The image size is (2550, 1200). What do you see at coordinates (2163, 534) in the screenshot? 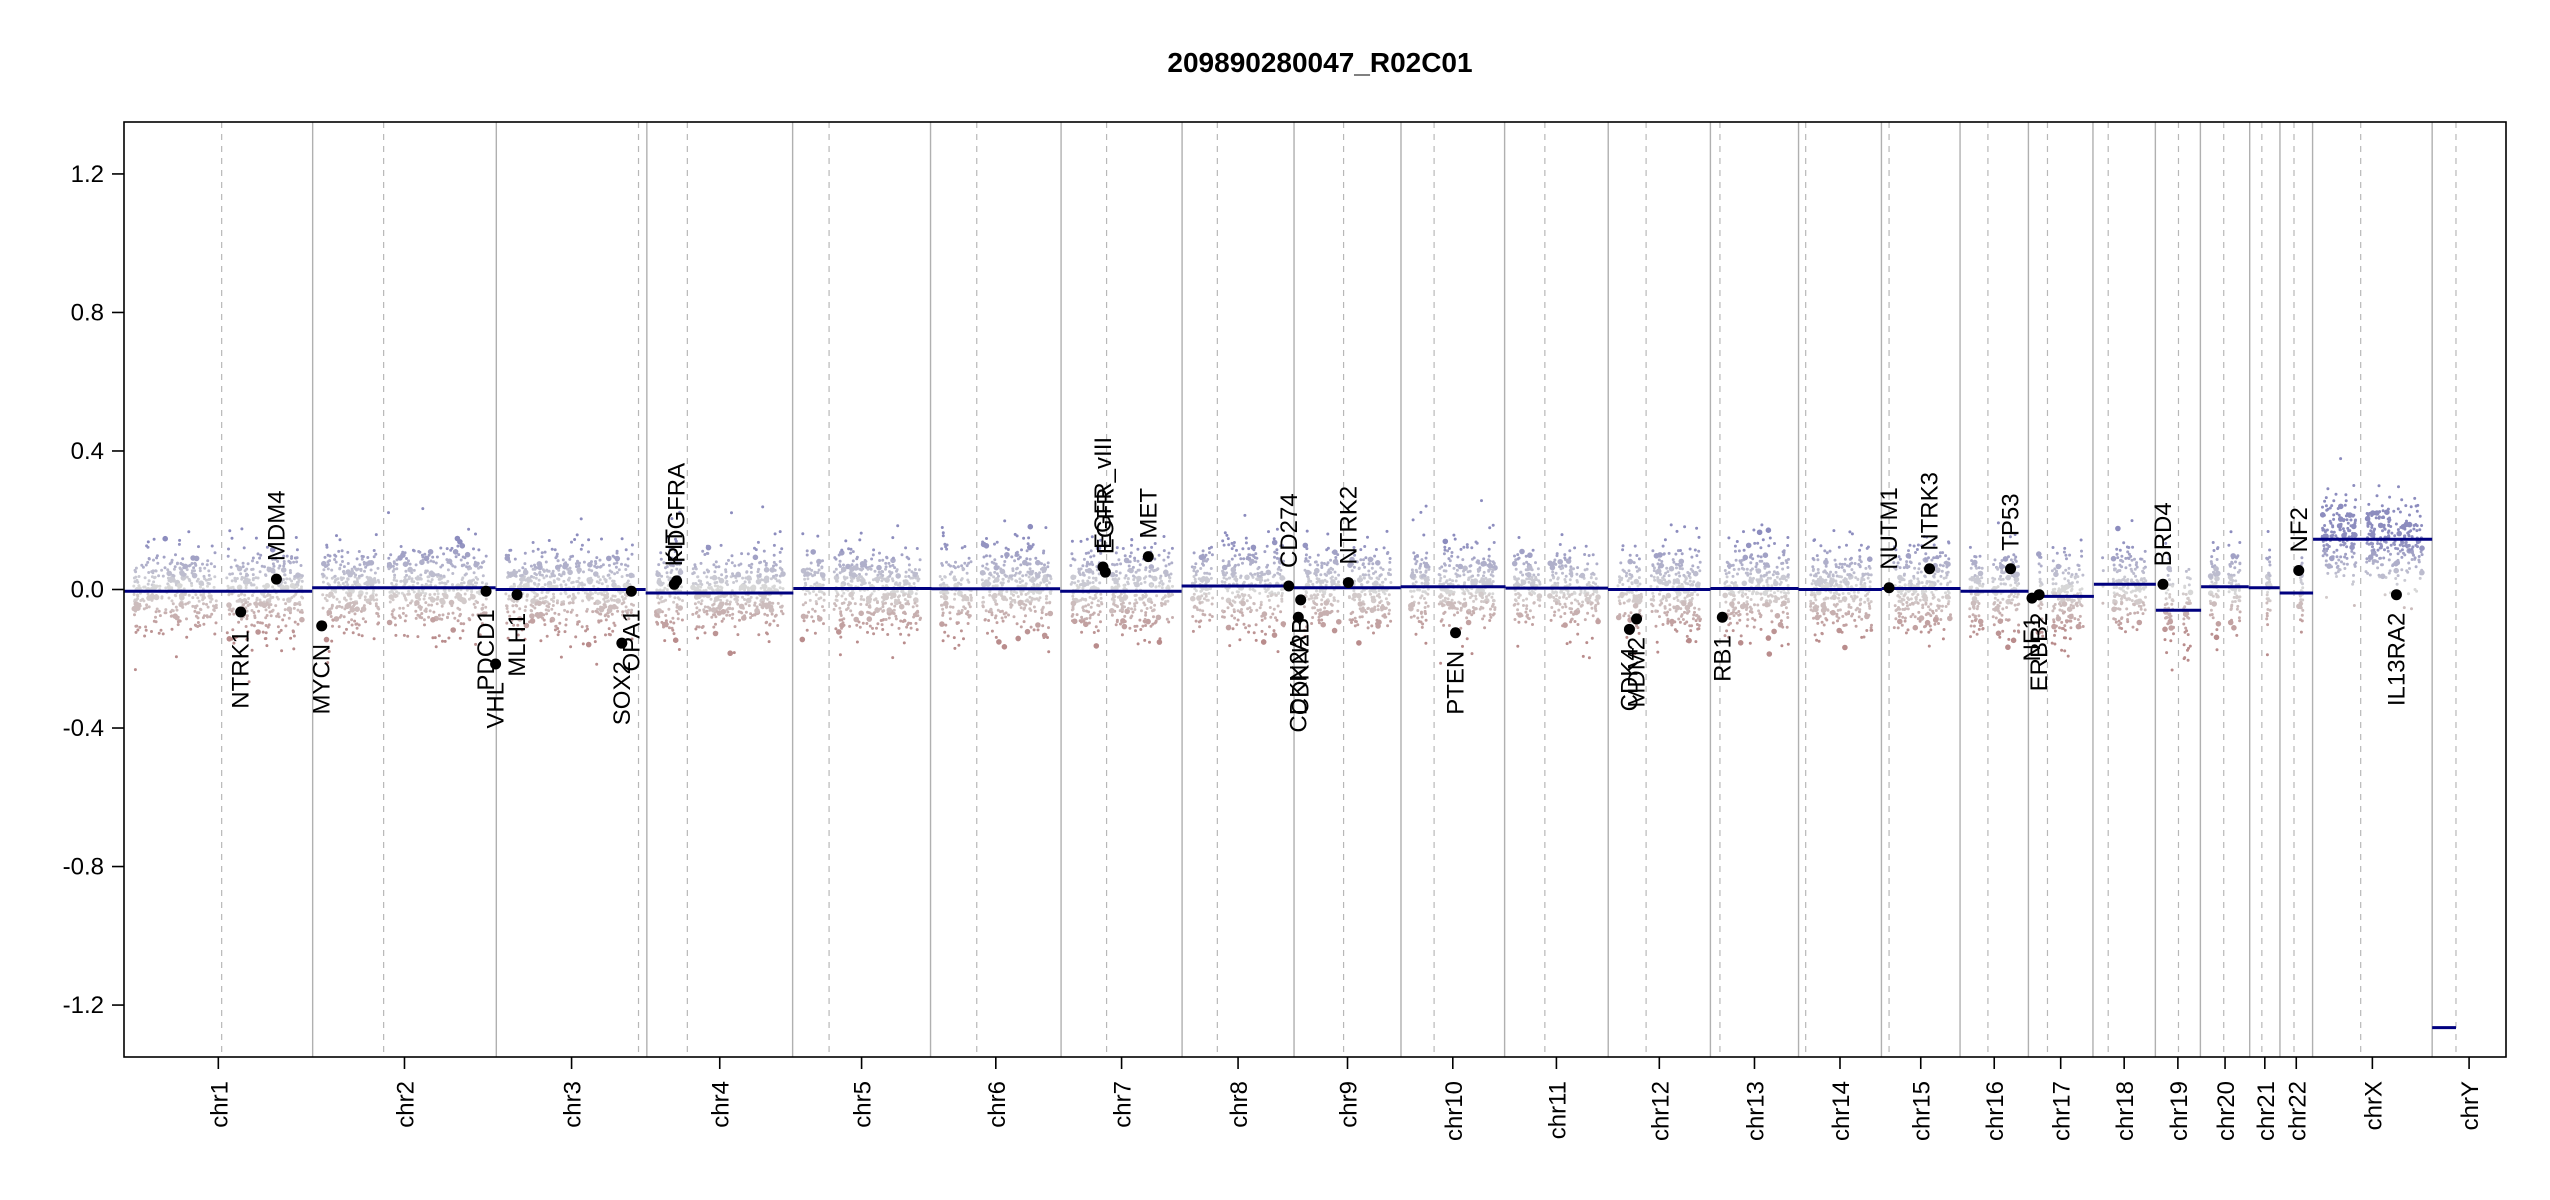
I see `gene-label: BRD4` at bounding box center [2163, 534].